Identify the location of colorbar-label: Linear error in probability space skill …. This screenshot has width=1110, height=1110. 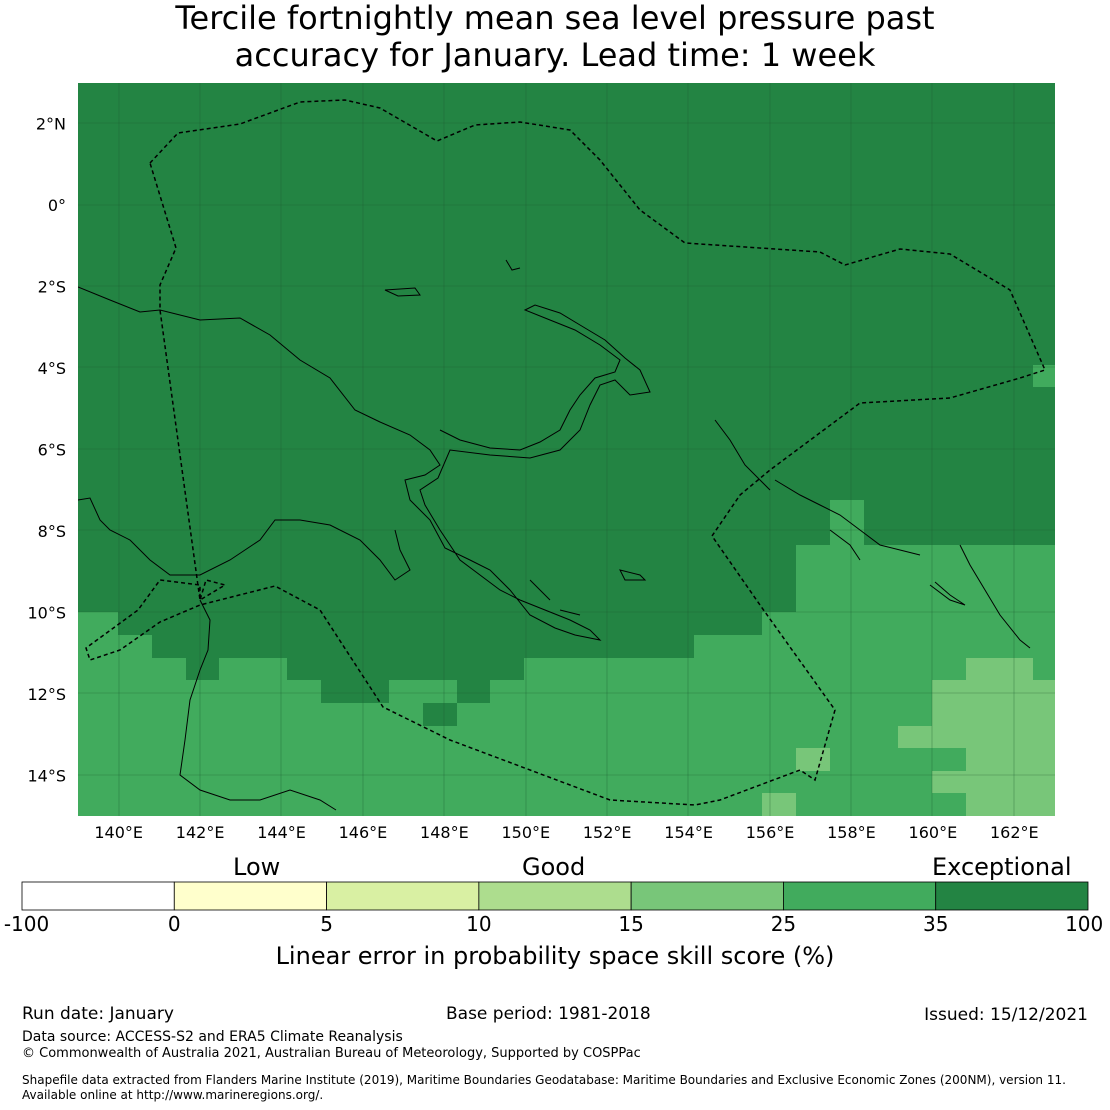
(555, 956).